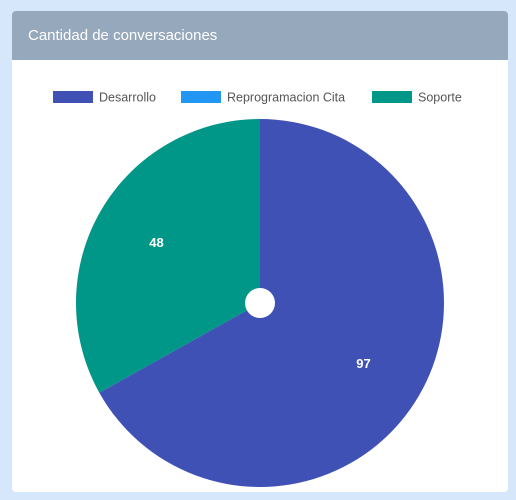 Image resolution: width=516 pixels, height=500 pixels. Describe the element at coordinates (260, 35) in the screenshot. I see `card-header: Cantidad de conversaciones` at that location.